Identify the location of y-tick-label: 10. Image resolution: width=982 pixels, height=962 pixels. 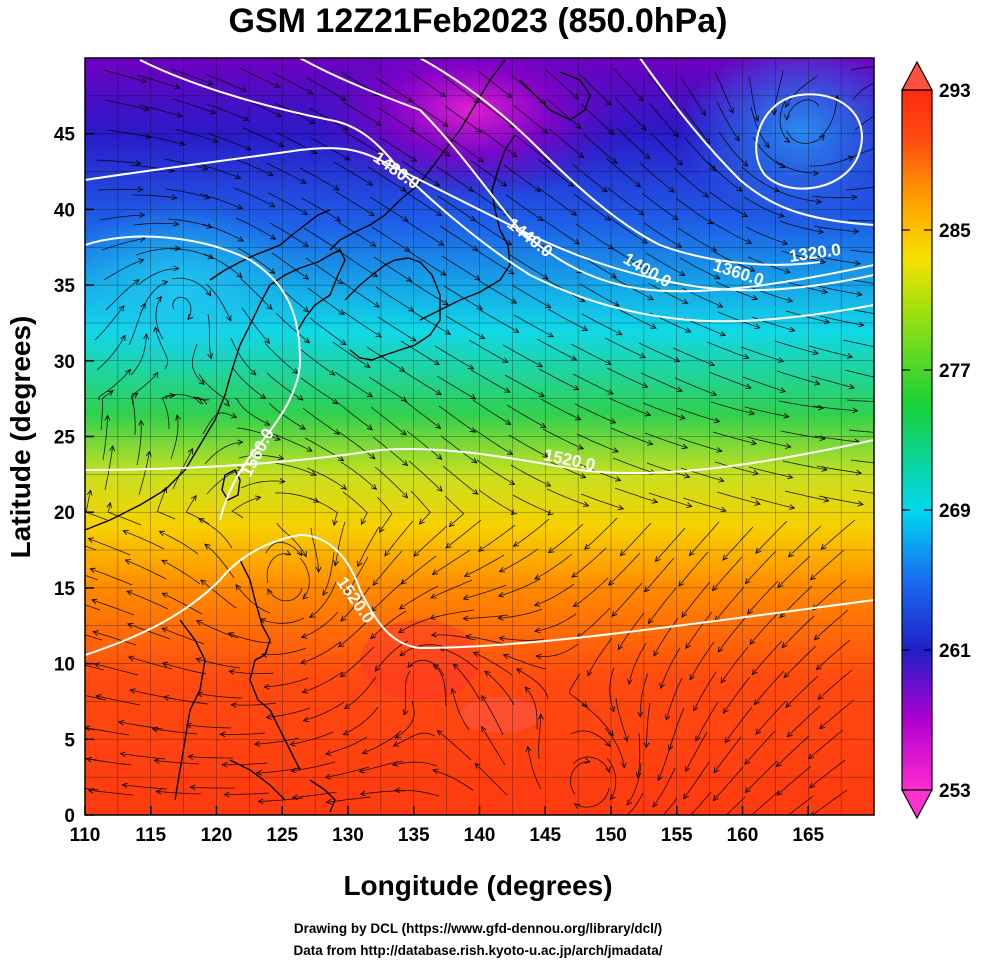
(64, 665).